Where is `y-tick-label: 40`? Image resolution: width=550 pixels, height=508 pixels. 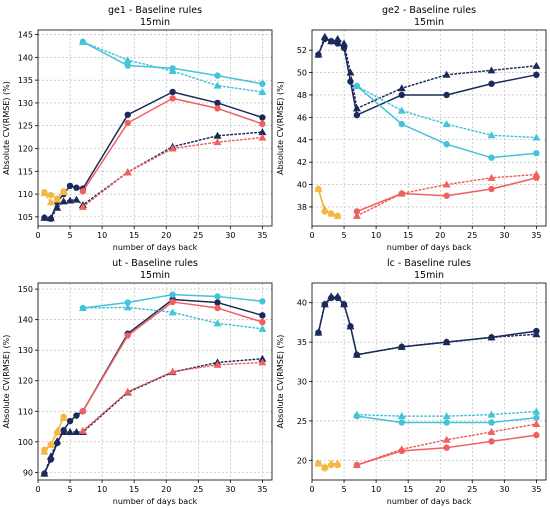
y-tick-label: 40 is located at coordinates (302, 303).